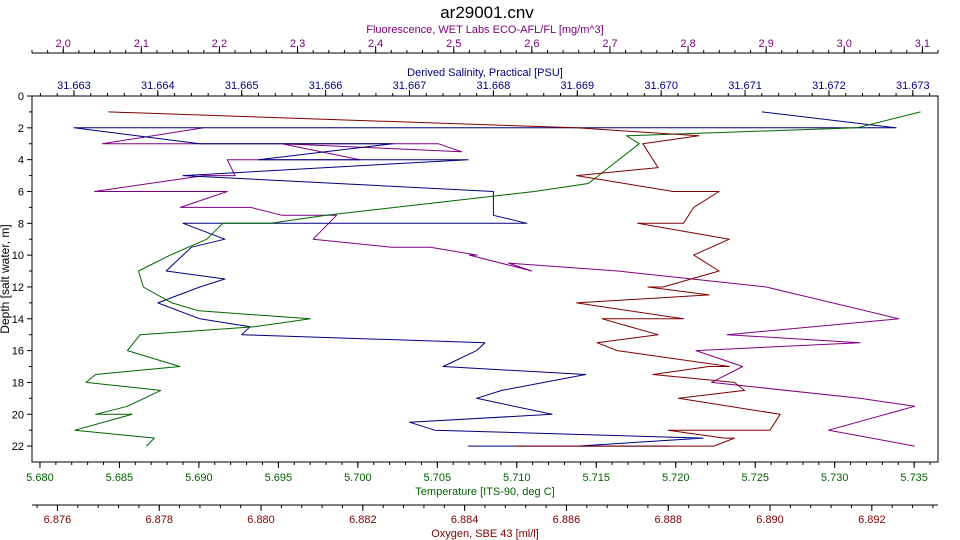  Describe the element at coordinates (279, 478) in the screenshot. I see `x-tick-label: 5.695` at that location.